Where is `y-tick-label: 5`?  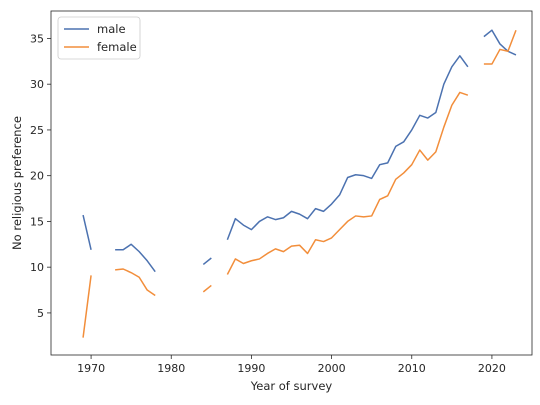
y-tick-label: 5 is located at coordinates (40, 313).